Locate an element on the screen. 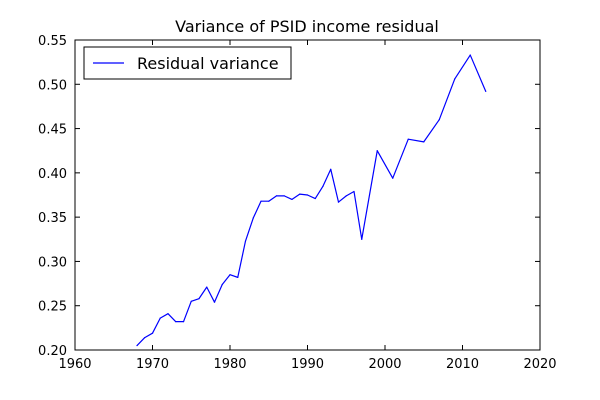  data-point-1994 is located at coordinates (338, 202).